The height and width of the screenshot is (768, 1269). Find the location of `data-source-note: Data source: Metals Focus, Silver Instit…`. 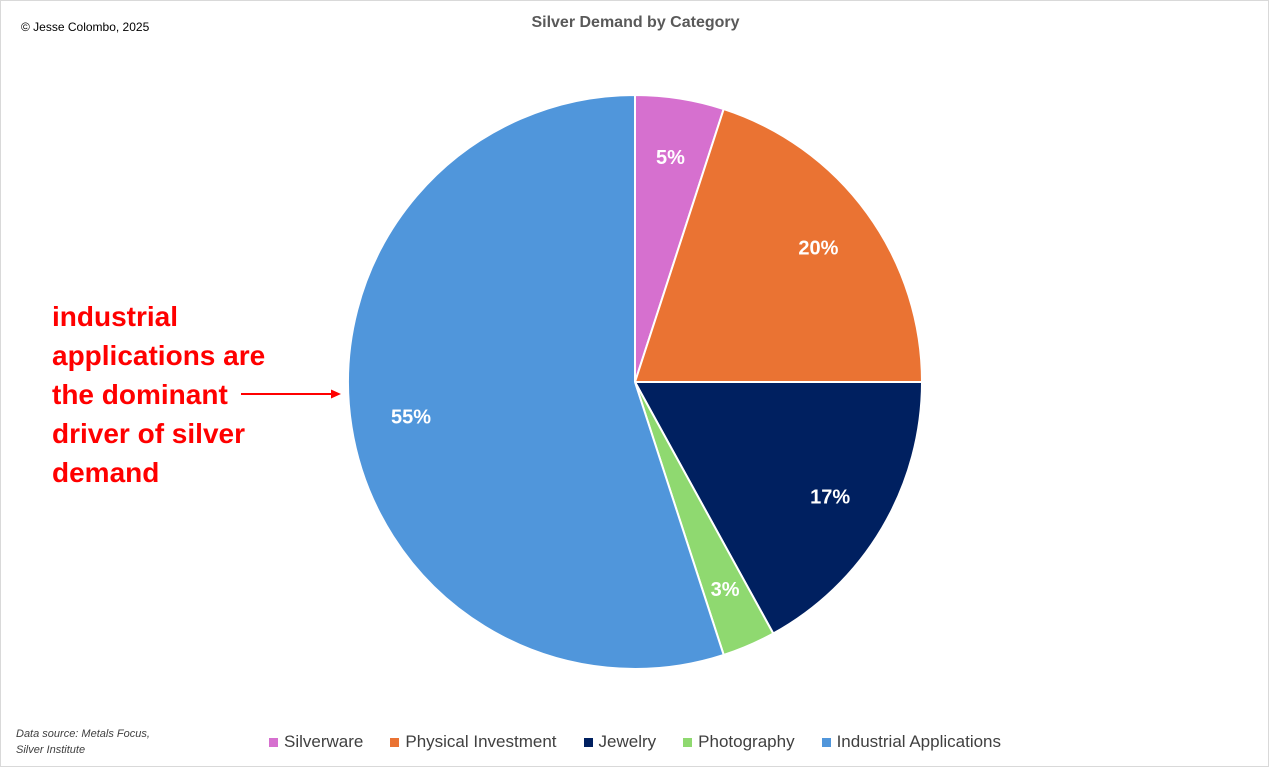

data-source-note: Data source: Metals Focus, Silver Instit… is located at coordinates (83, 742).